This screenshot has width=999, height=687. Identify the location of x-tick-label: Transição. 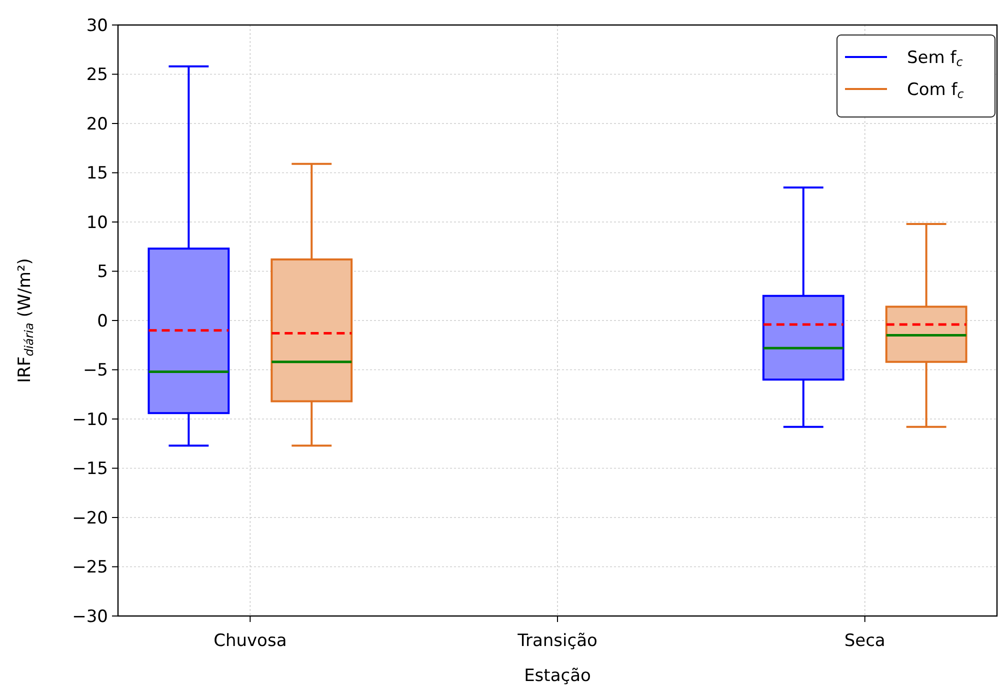
(557, 641).